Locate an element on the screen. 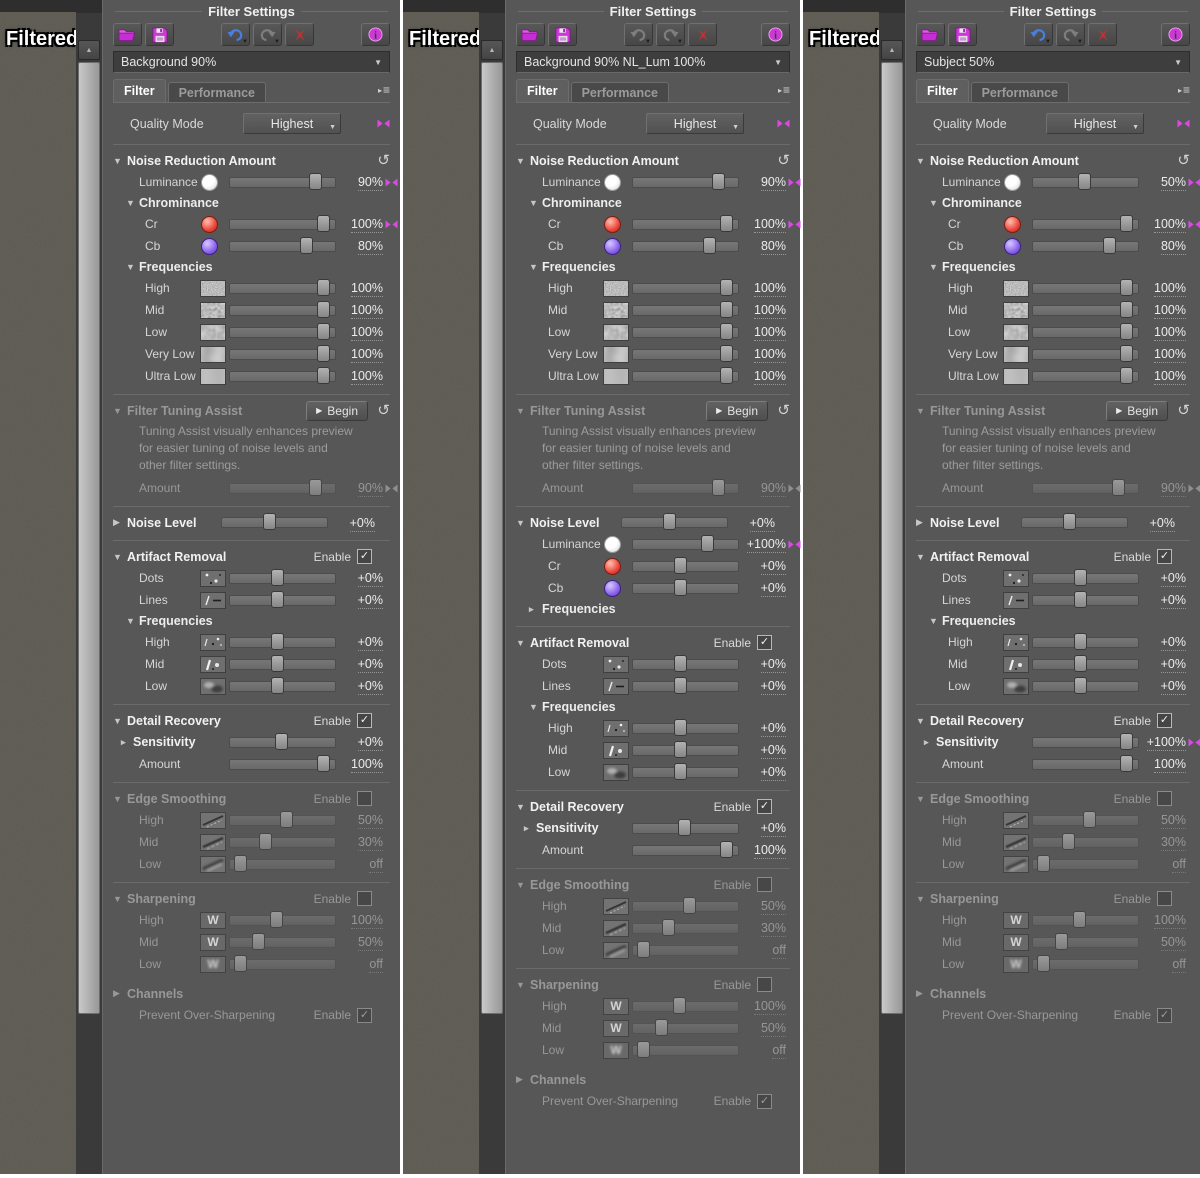  slider-value: 80% is located at coordinates (773, 247).